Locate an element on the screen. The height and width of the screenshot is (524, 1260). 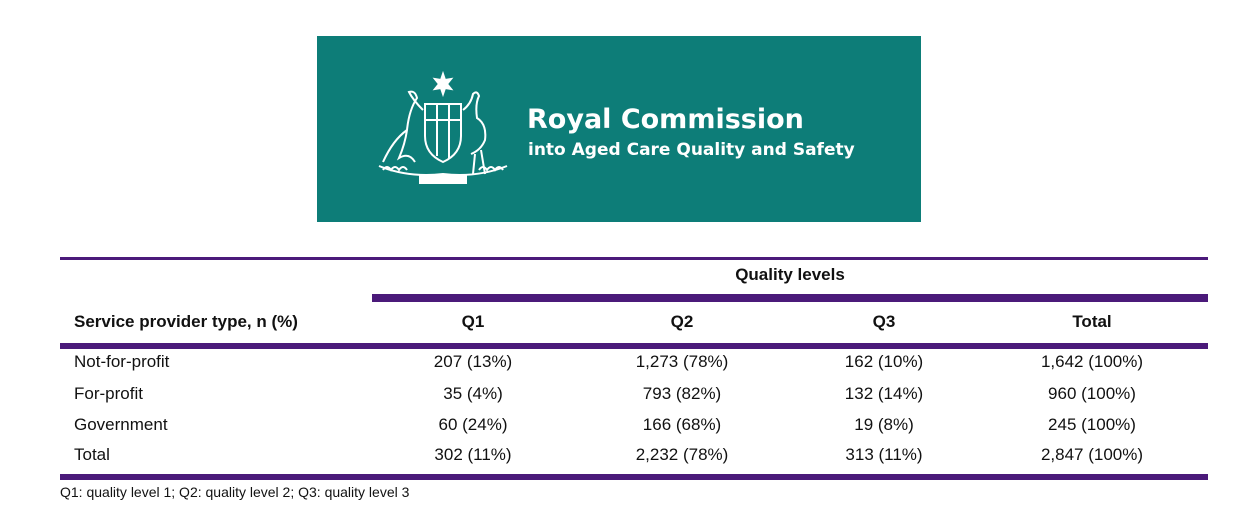
table-cell: 793 (82%) is located at coordinates (682, 393).